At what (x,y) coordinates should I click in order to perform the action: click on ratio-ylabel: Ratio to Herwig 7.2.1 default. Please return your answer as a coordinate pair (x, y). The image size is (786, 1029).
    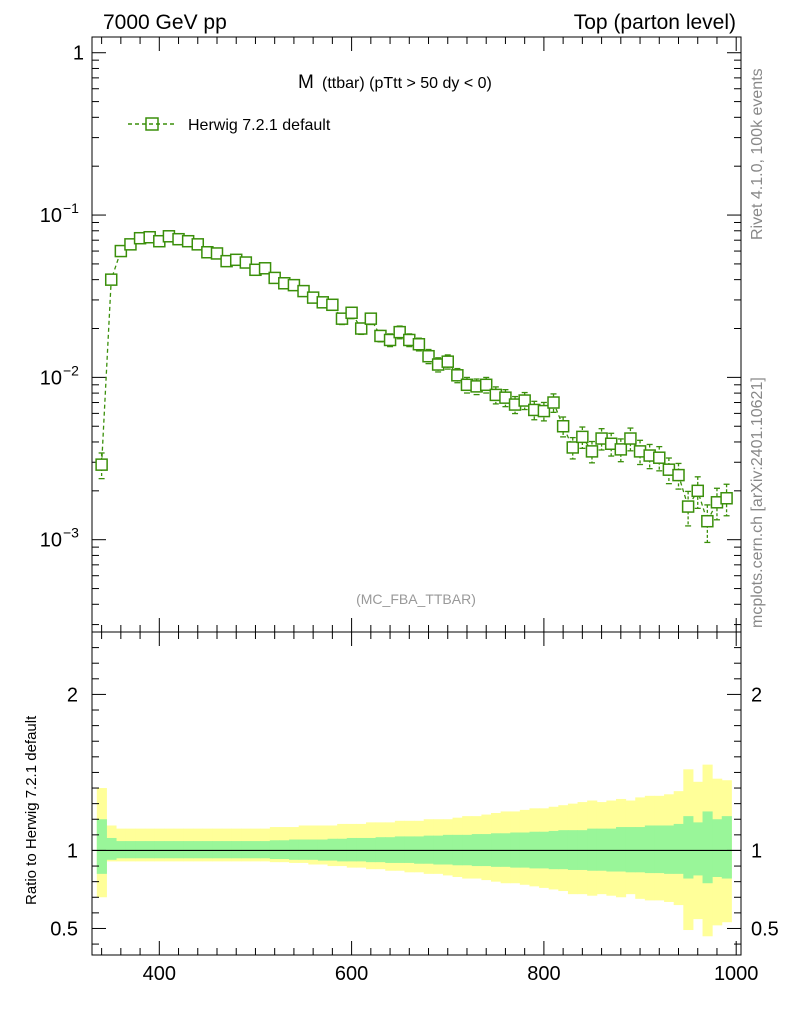
    Looking at the image, I should click on (31, 810).